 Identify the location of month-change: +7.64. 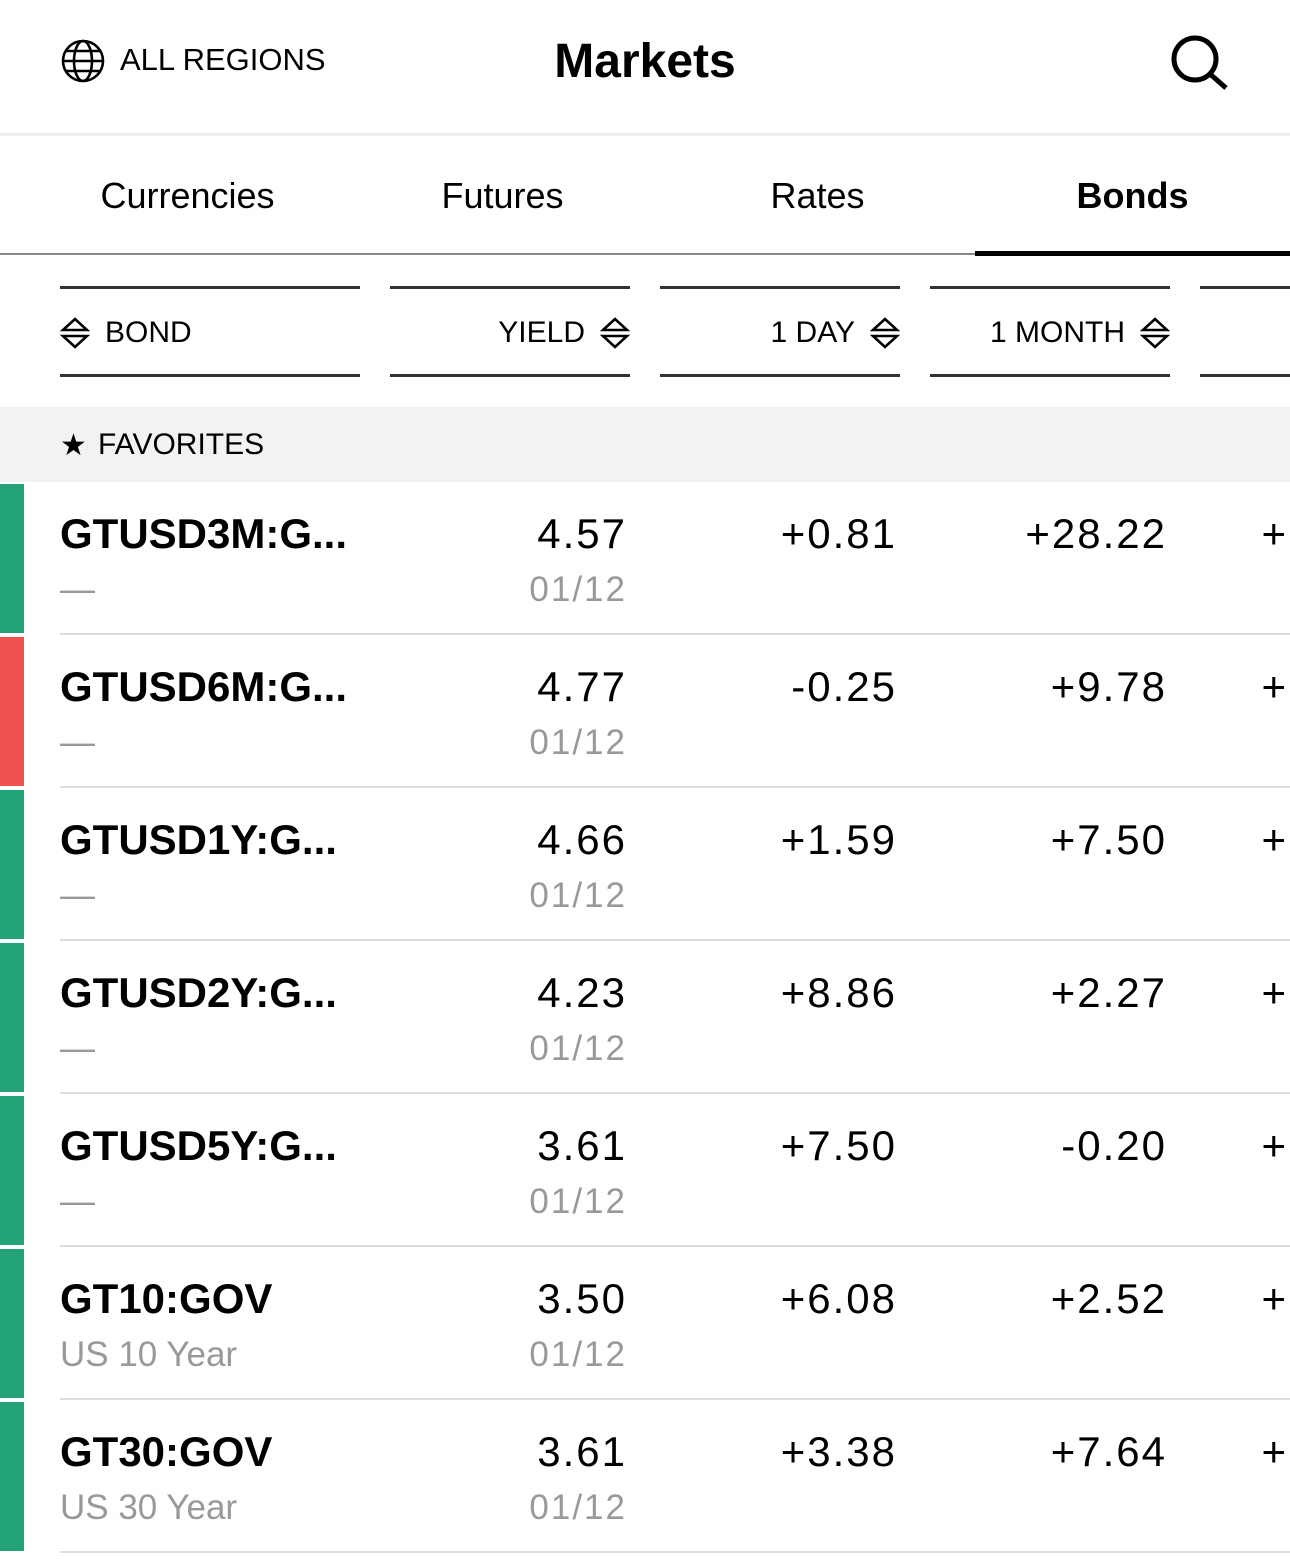
(1108, 1451).